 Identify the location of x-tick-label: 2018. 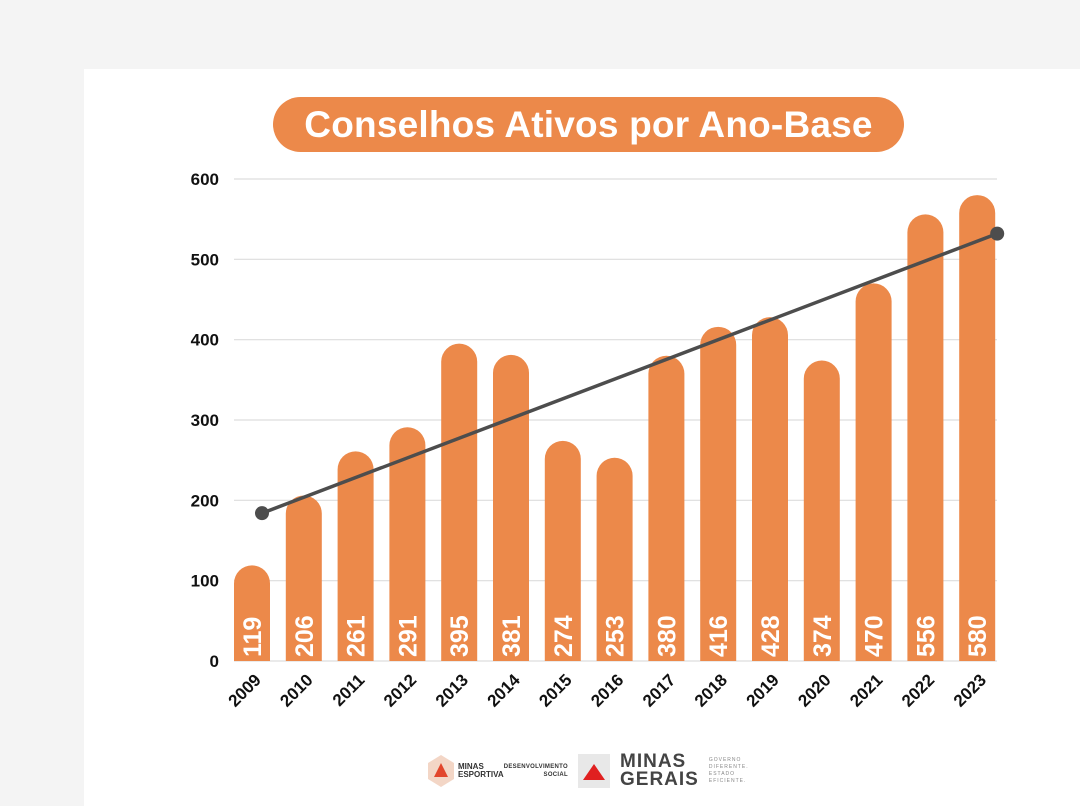
(711, 690).